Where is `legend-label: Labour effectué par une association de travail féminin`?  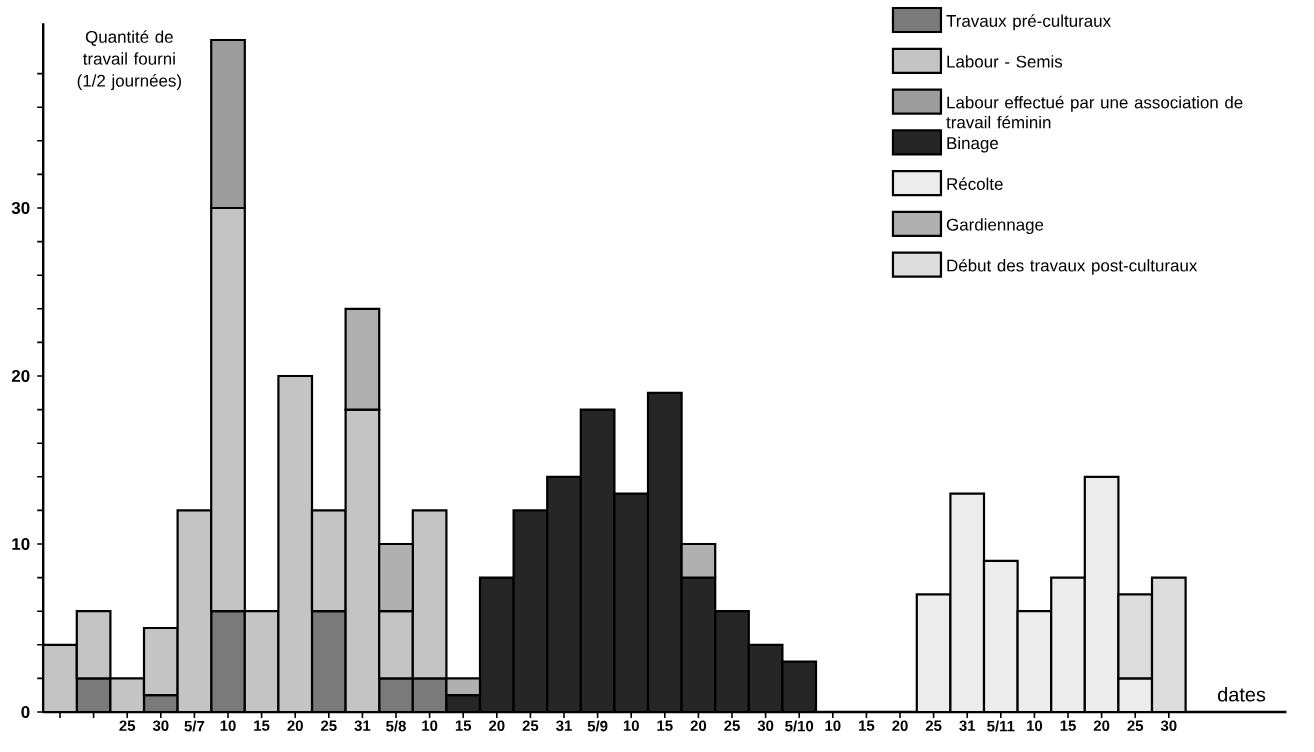
legend-label: Labour effectué par une association de travail féminin is located at coordinates (1094, 112).